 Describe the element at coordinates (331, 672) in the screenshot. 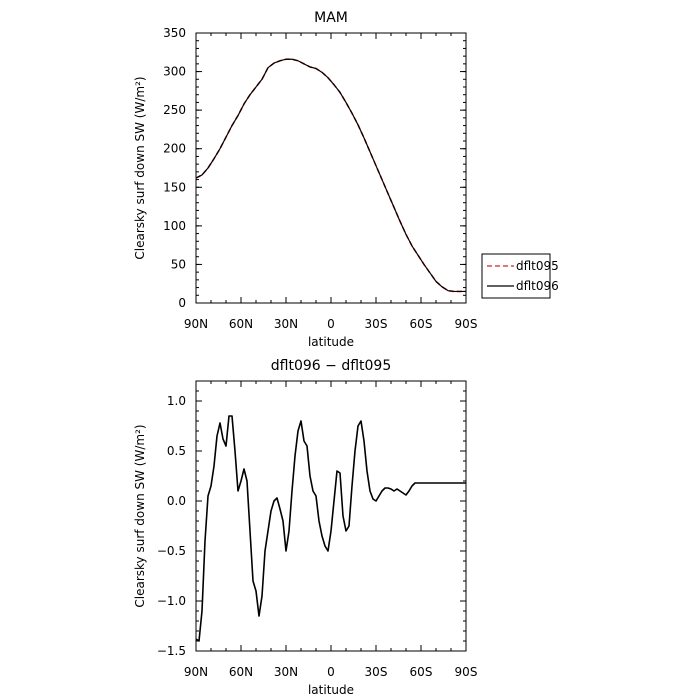

I see `x-tick-label-1-3: 0` at that location.